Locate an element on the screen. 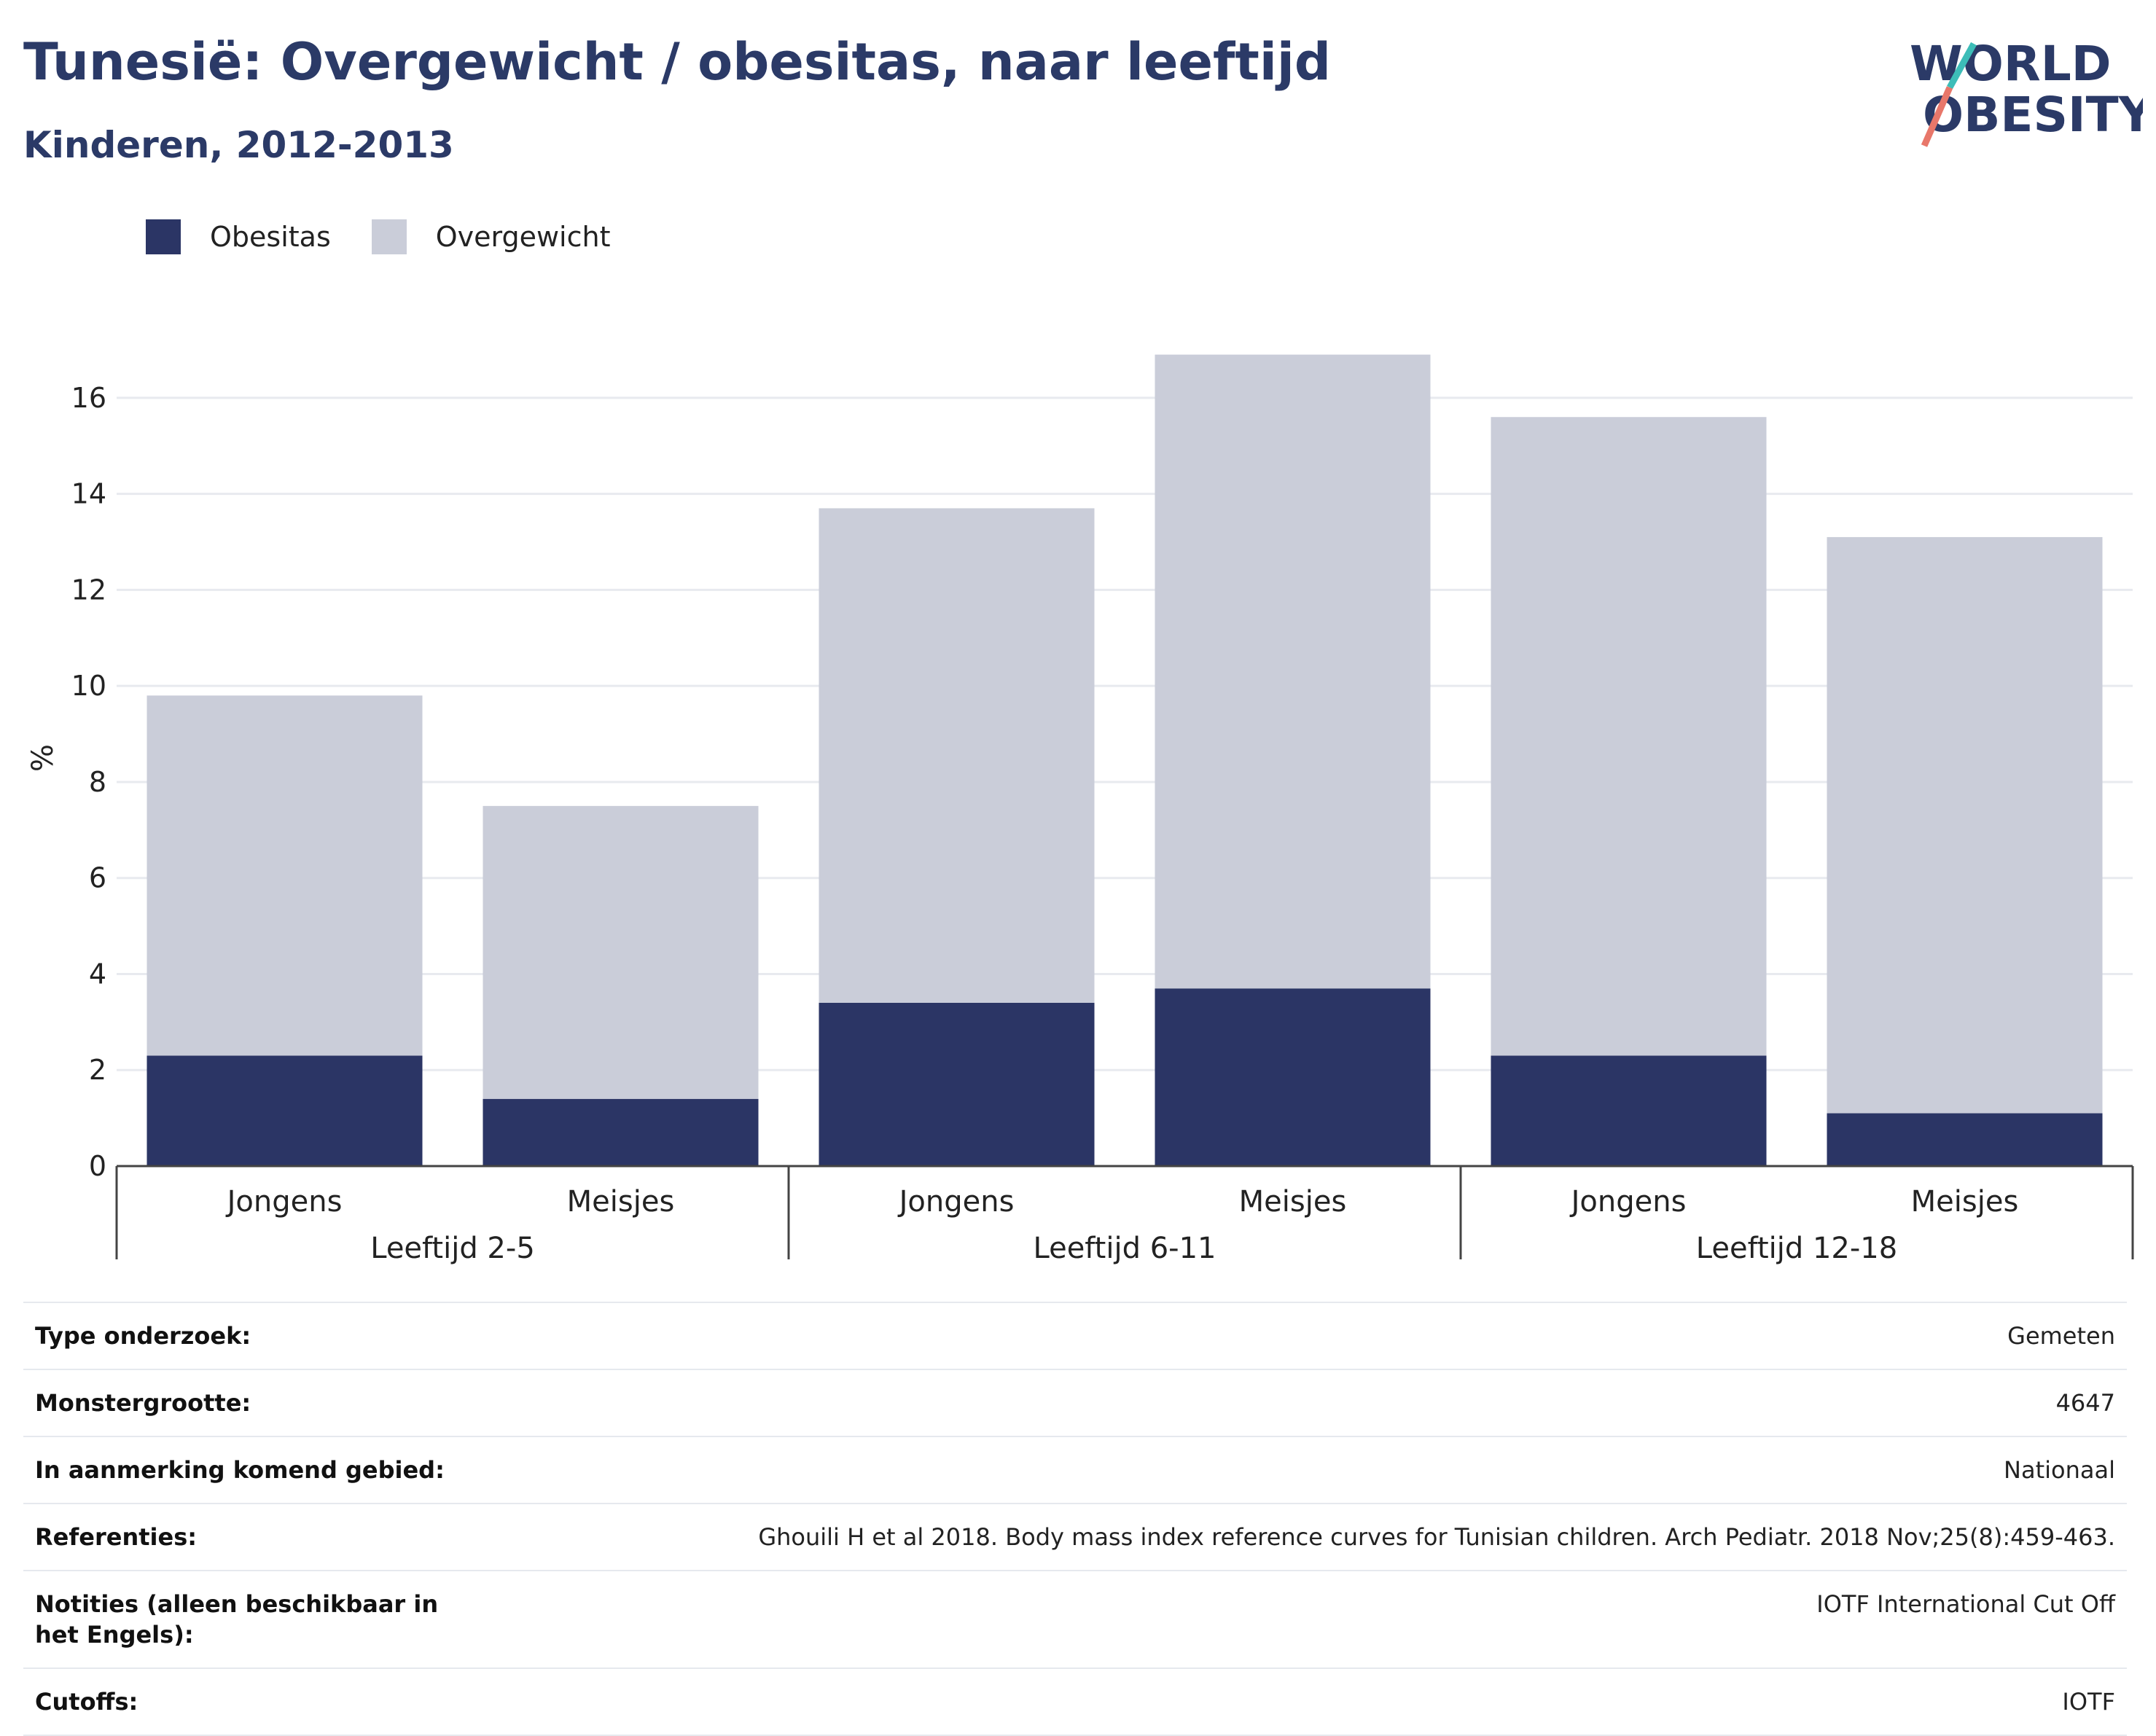 The width and height of the screenshot is (2156, 1736). y-tick-label: 4 is located at coordinates (98, 974).